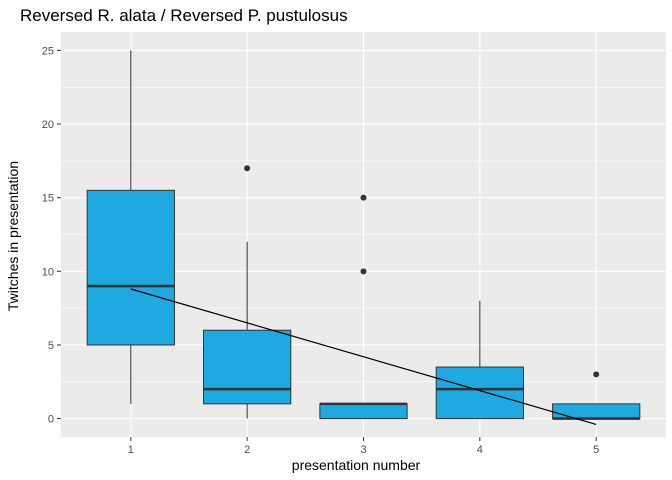  Describe the element at coordinates (363, 450) in the screenshot. I see `x-tick-label: 3` at that location.